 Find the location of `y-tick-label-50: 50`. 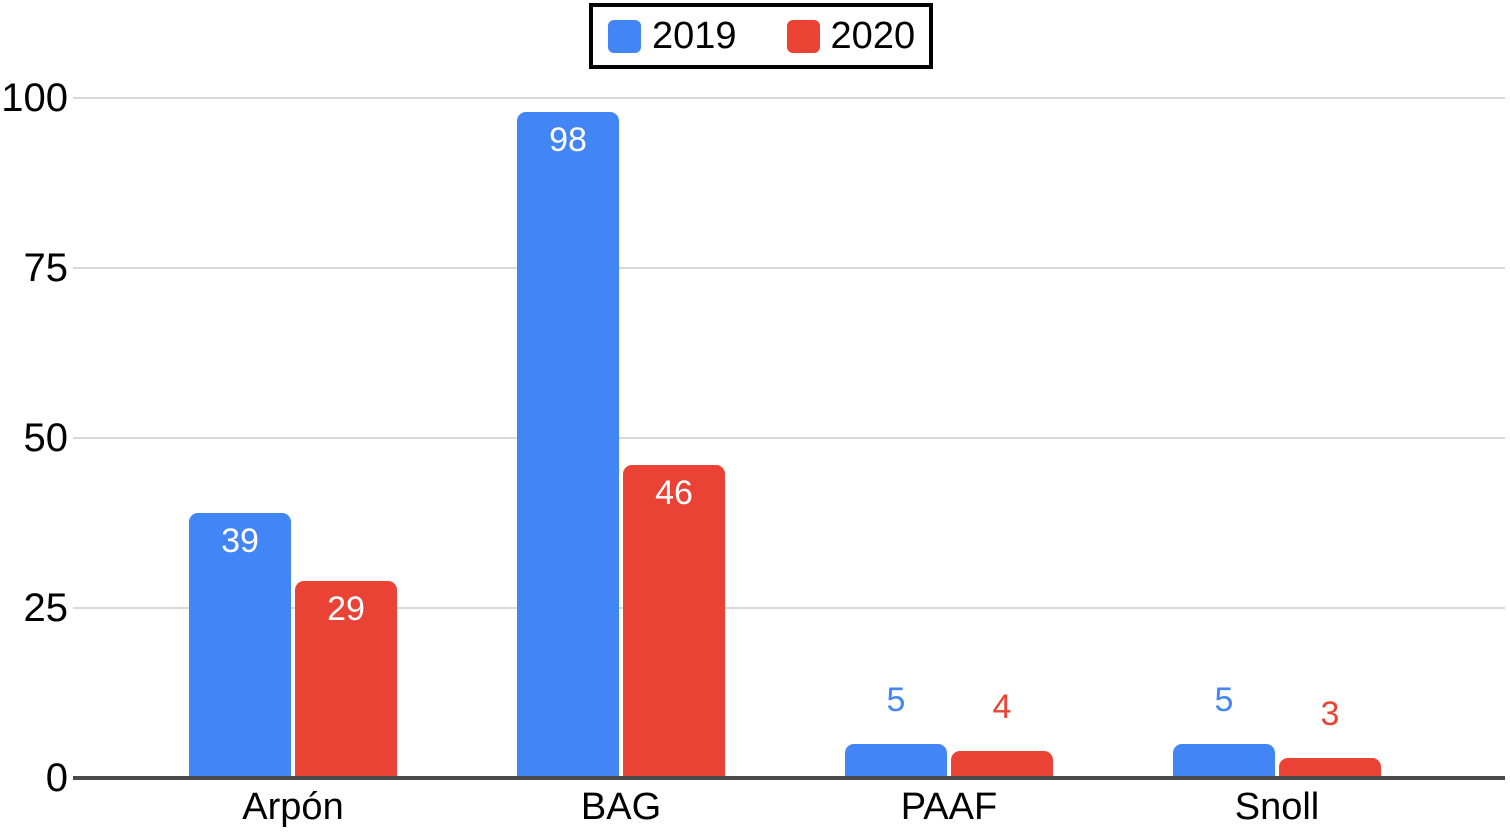

y-tick-label-50: 50 is located at coordinates (46, 438).